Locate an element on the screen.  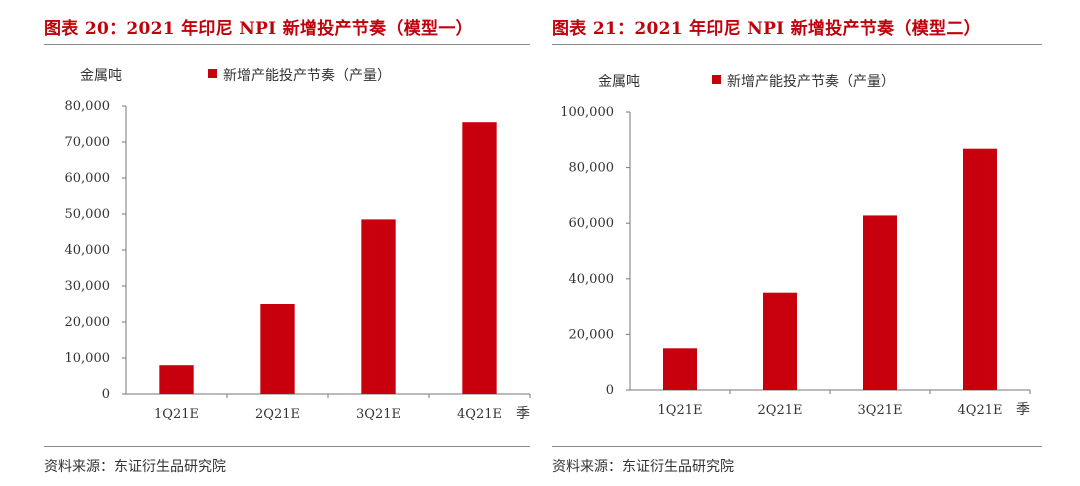
y-tick-label: 70,000 is located at coordinates (88, 142).